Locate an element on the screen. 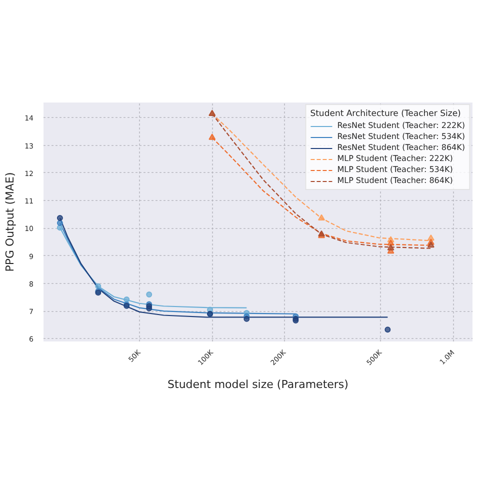  x-axis-title: Student model size (Parameters) is located at coordinates (258, 384).